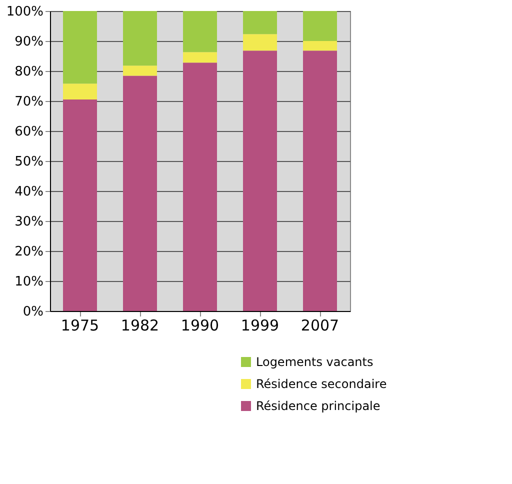 This screenshot has height=484, width=512. I want to click on y-tick-label: 90%, so click(29, 42).